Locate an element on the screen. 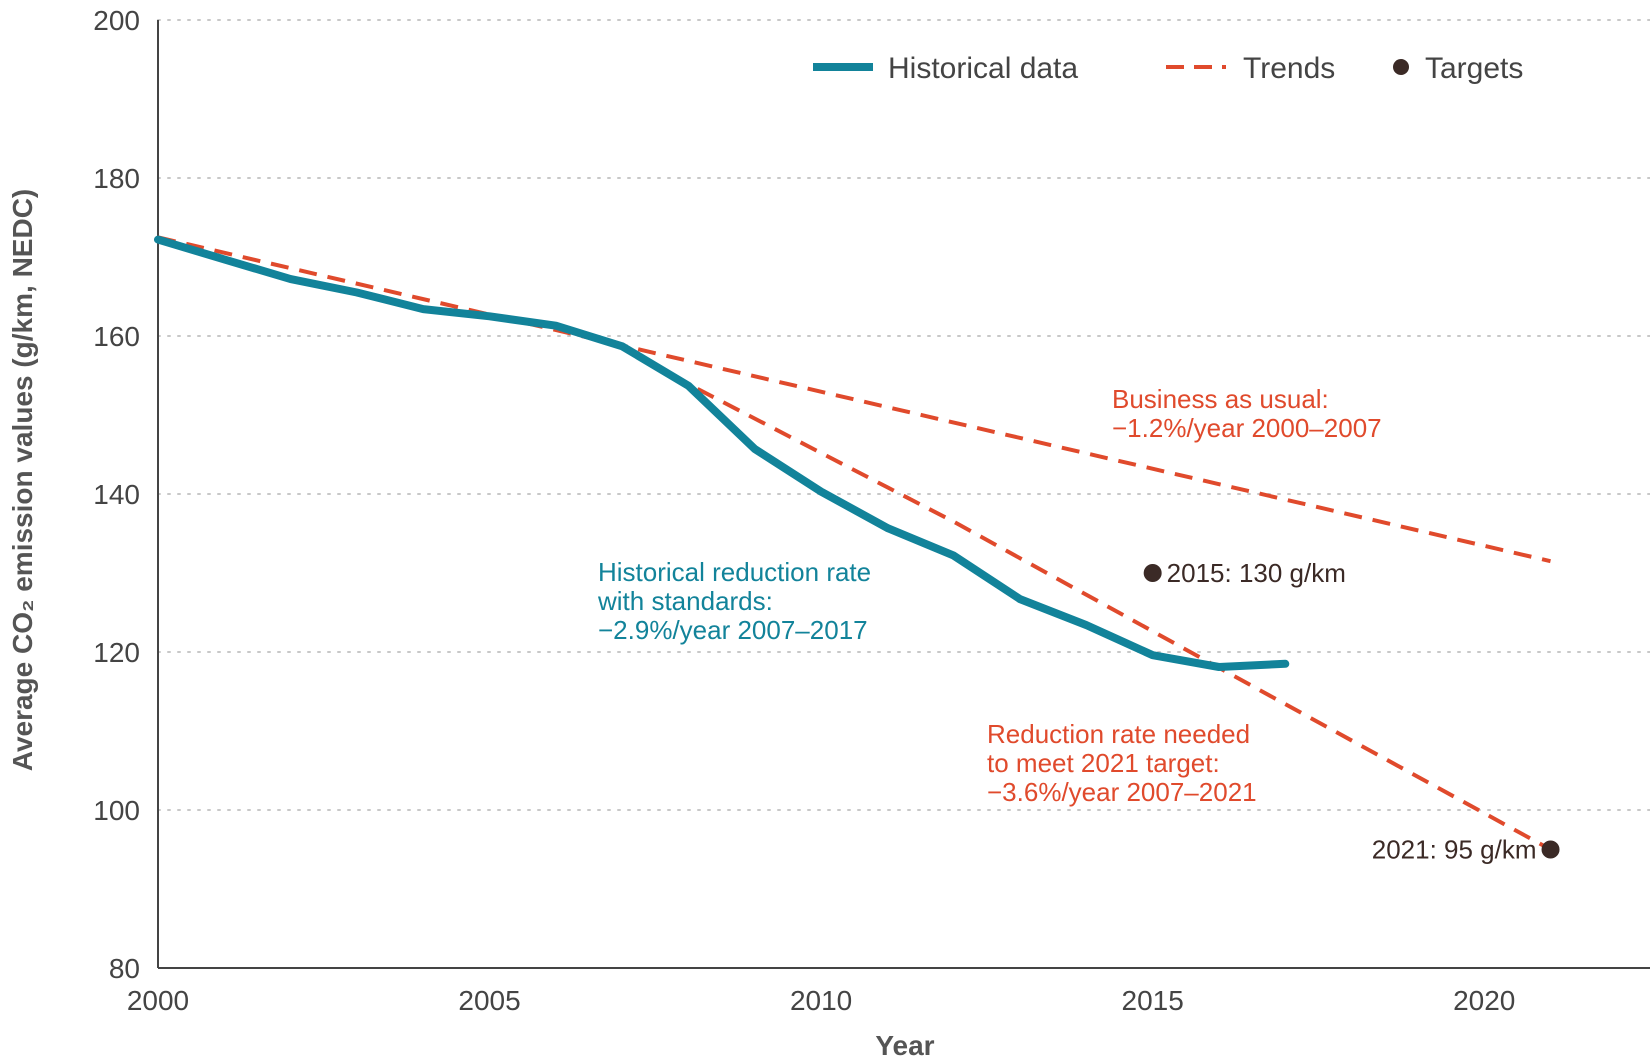 The width and height of the screenshot is (1650, 1063). y-tick-label: 180 is located at coordinates (116, 178).